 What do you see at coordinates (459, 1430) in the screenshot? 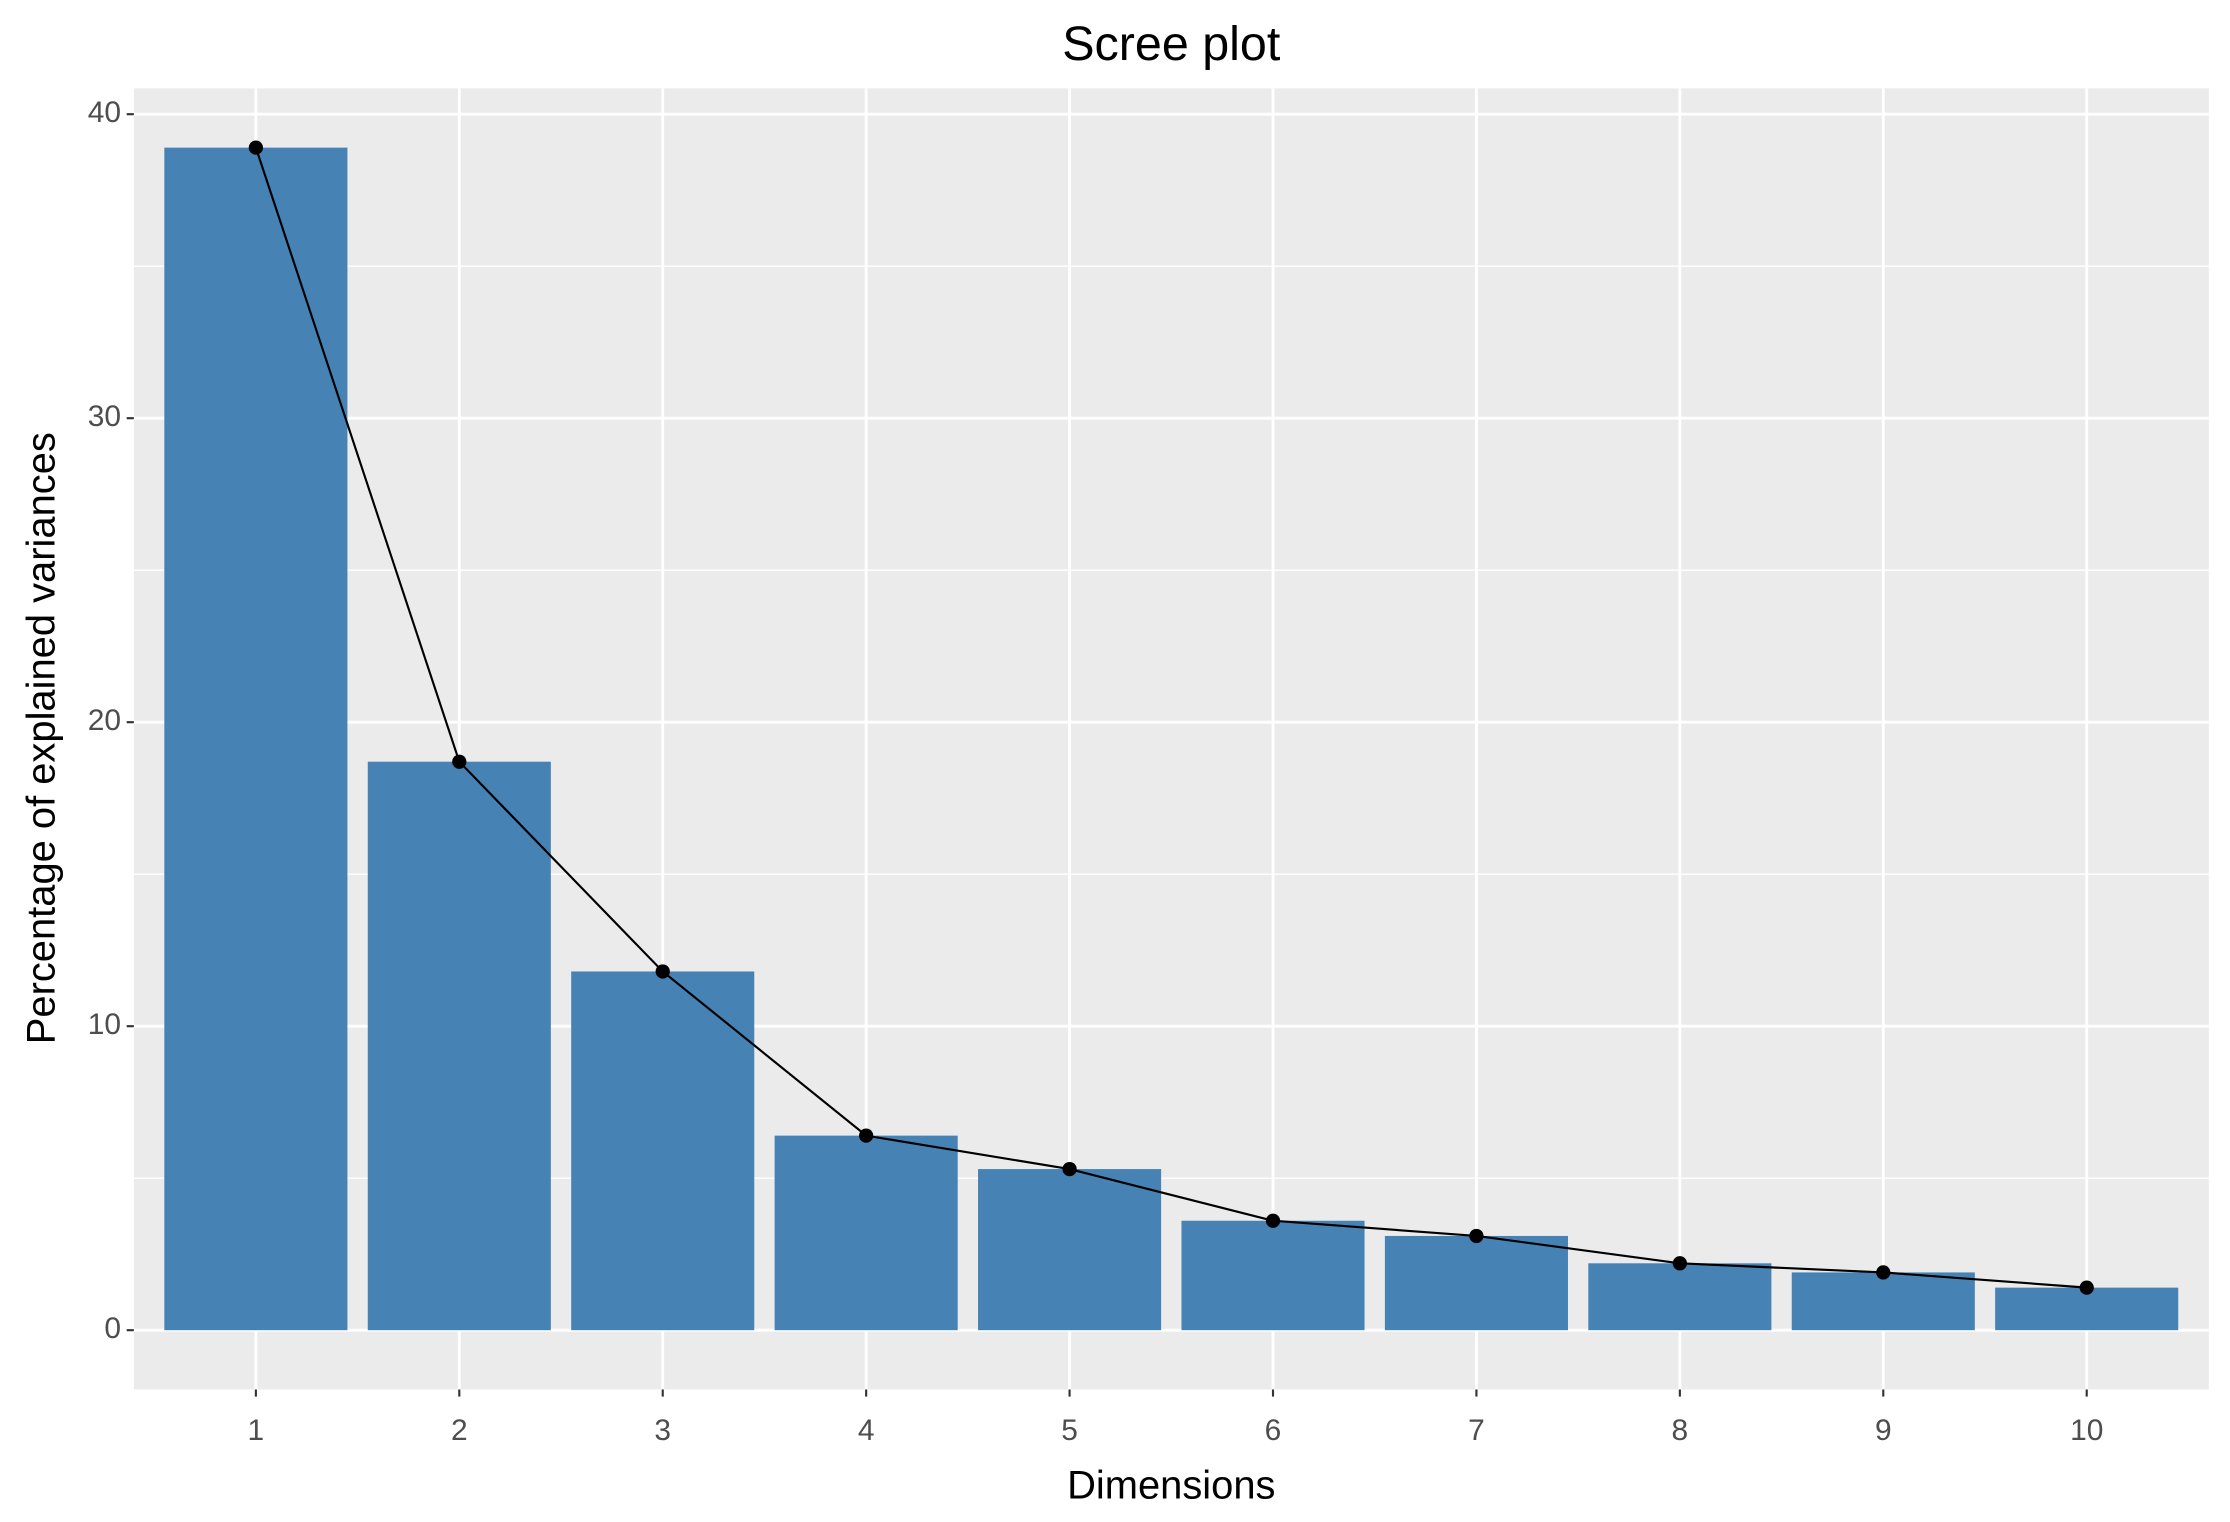
I see `x-tick-label: 2` at bounding box center [459, 1430].